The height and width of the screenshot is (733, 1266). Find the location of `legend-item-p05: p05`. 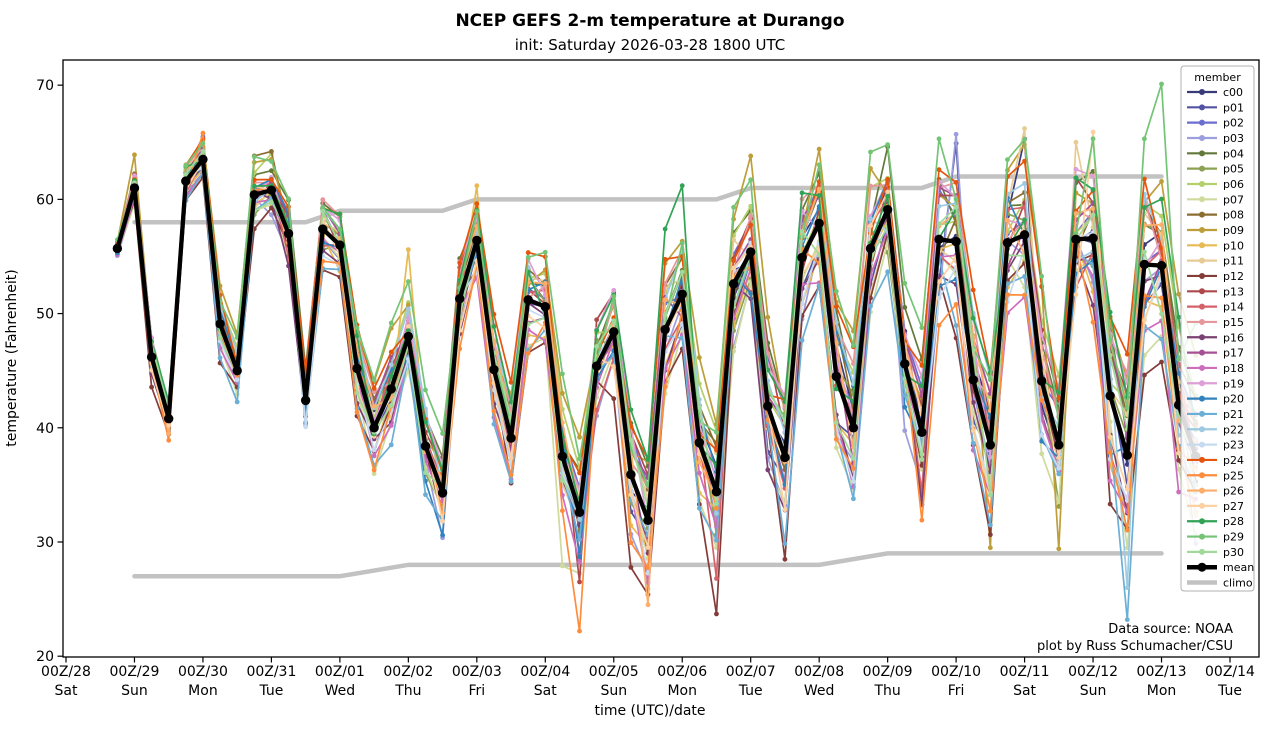

legend-item-p05: p05 is located at coordinates (1215, 169).